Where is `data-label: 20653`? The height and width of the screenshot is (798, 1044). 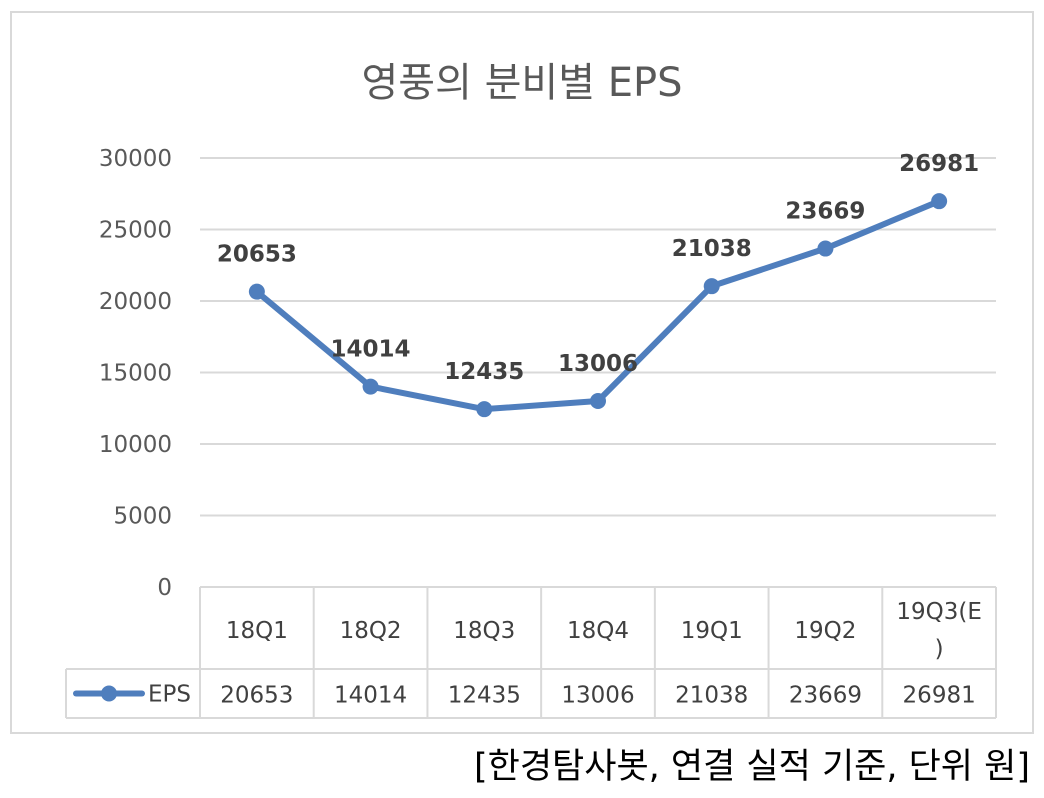
data-label: 20653 is located at coordinates (257, 255).